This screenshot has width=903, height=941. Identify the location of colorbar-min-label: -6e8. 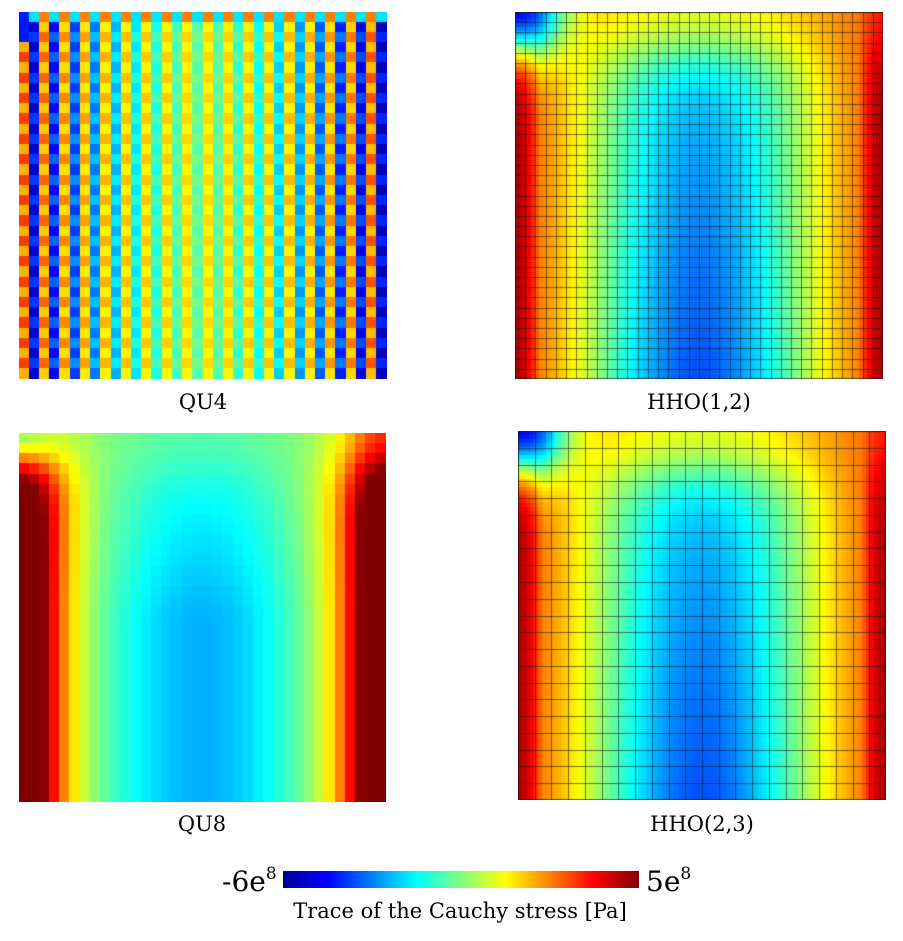
(249, 881).